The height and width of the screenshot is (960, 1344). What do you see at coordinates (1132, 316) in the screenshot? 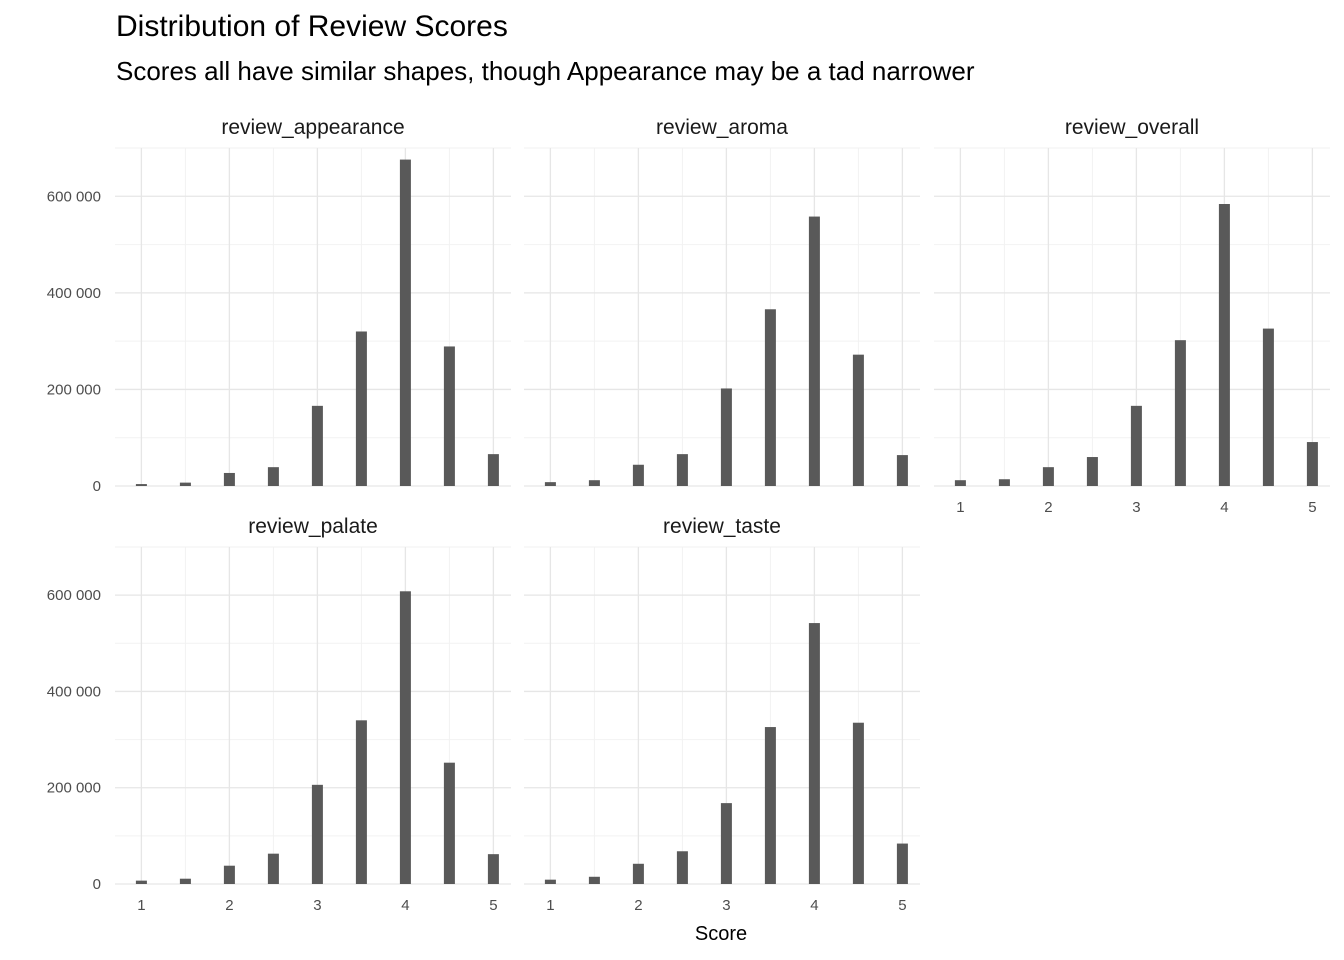
I see `facet-review_overall: review_overall 1 2 3 4 5` at bounding box center [1132, 316].